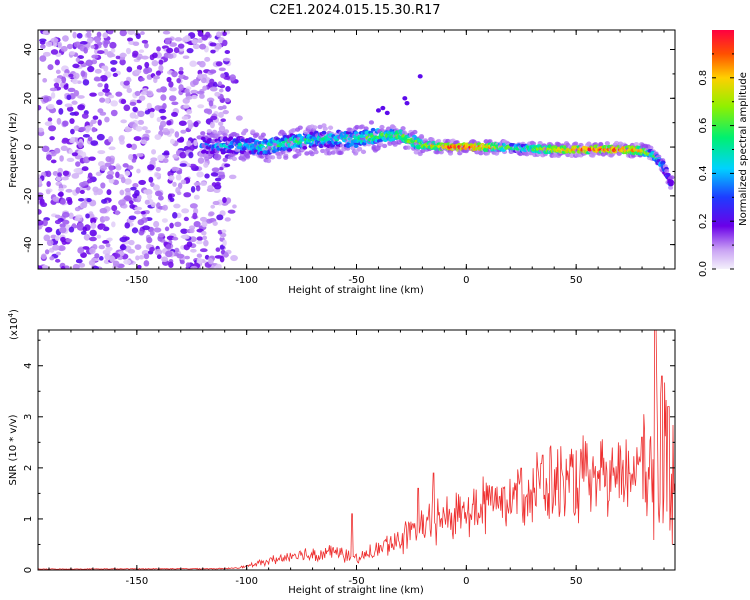  Describe the element at coordinates (723, 149) in the screenshot. I see `colorbar-gradient` at that location.